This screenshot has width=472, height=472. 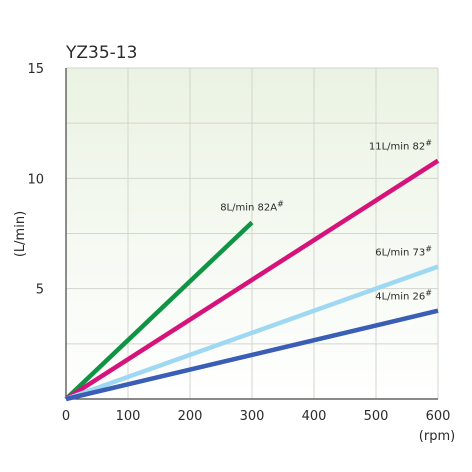 What do you see at coordinates (190, 416) in the screenshot?
I see `x-tick-label: 200` at bounding box center [190, 416].